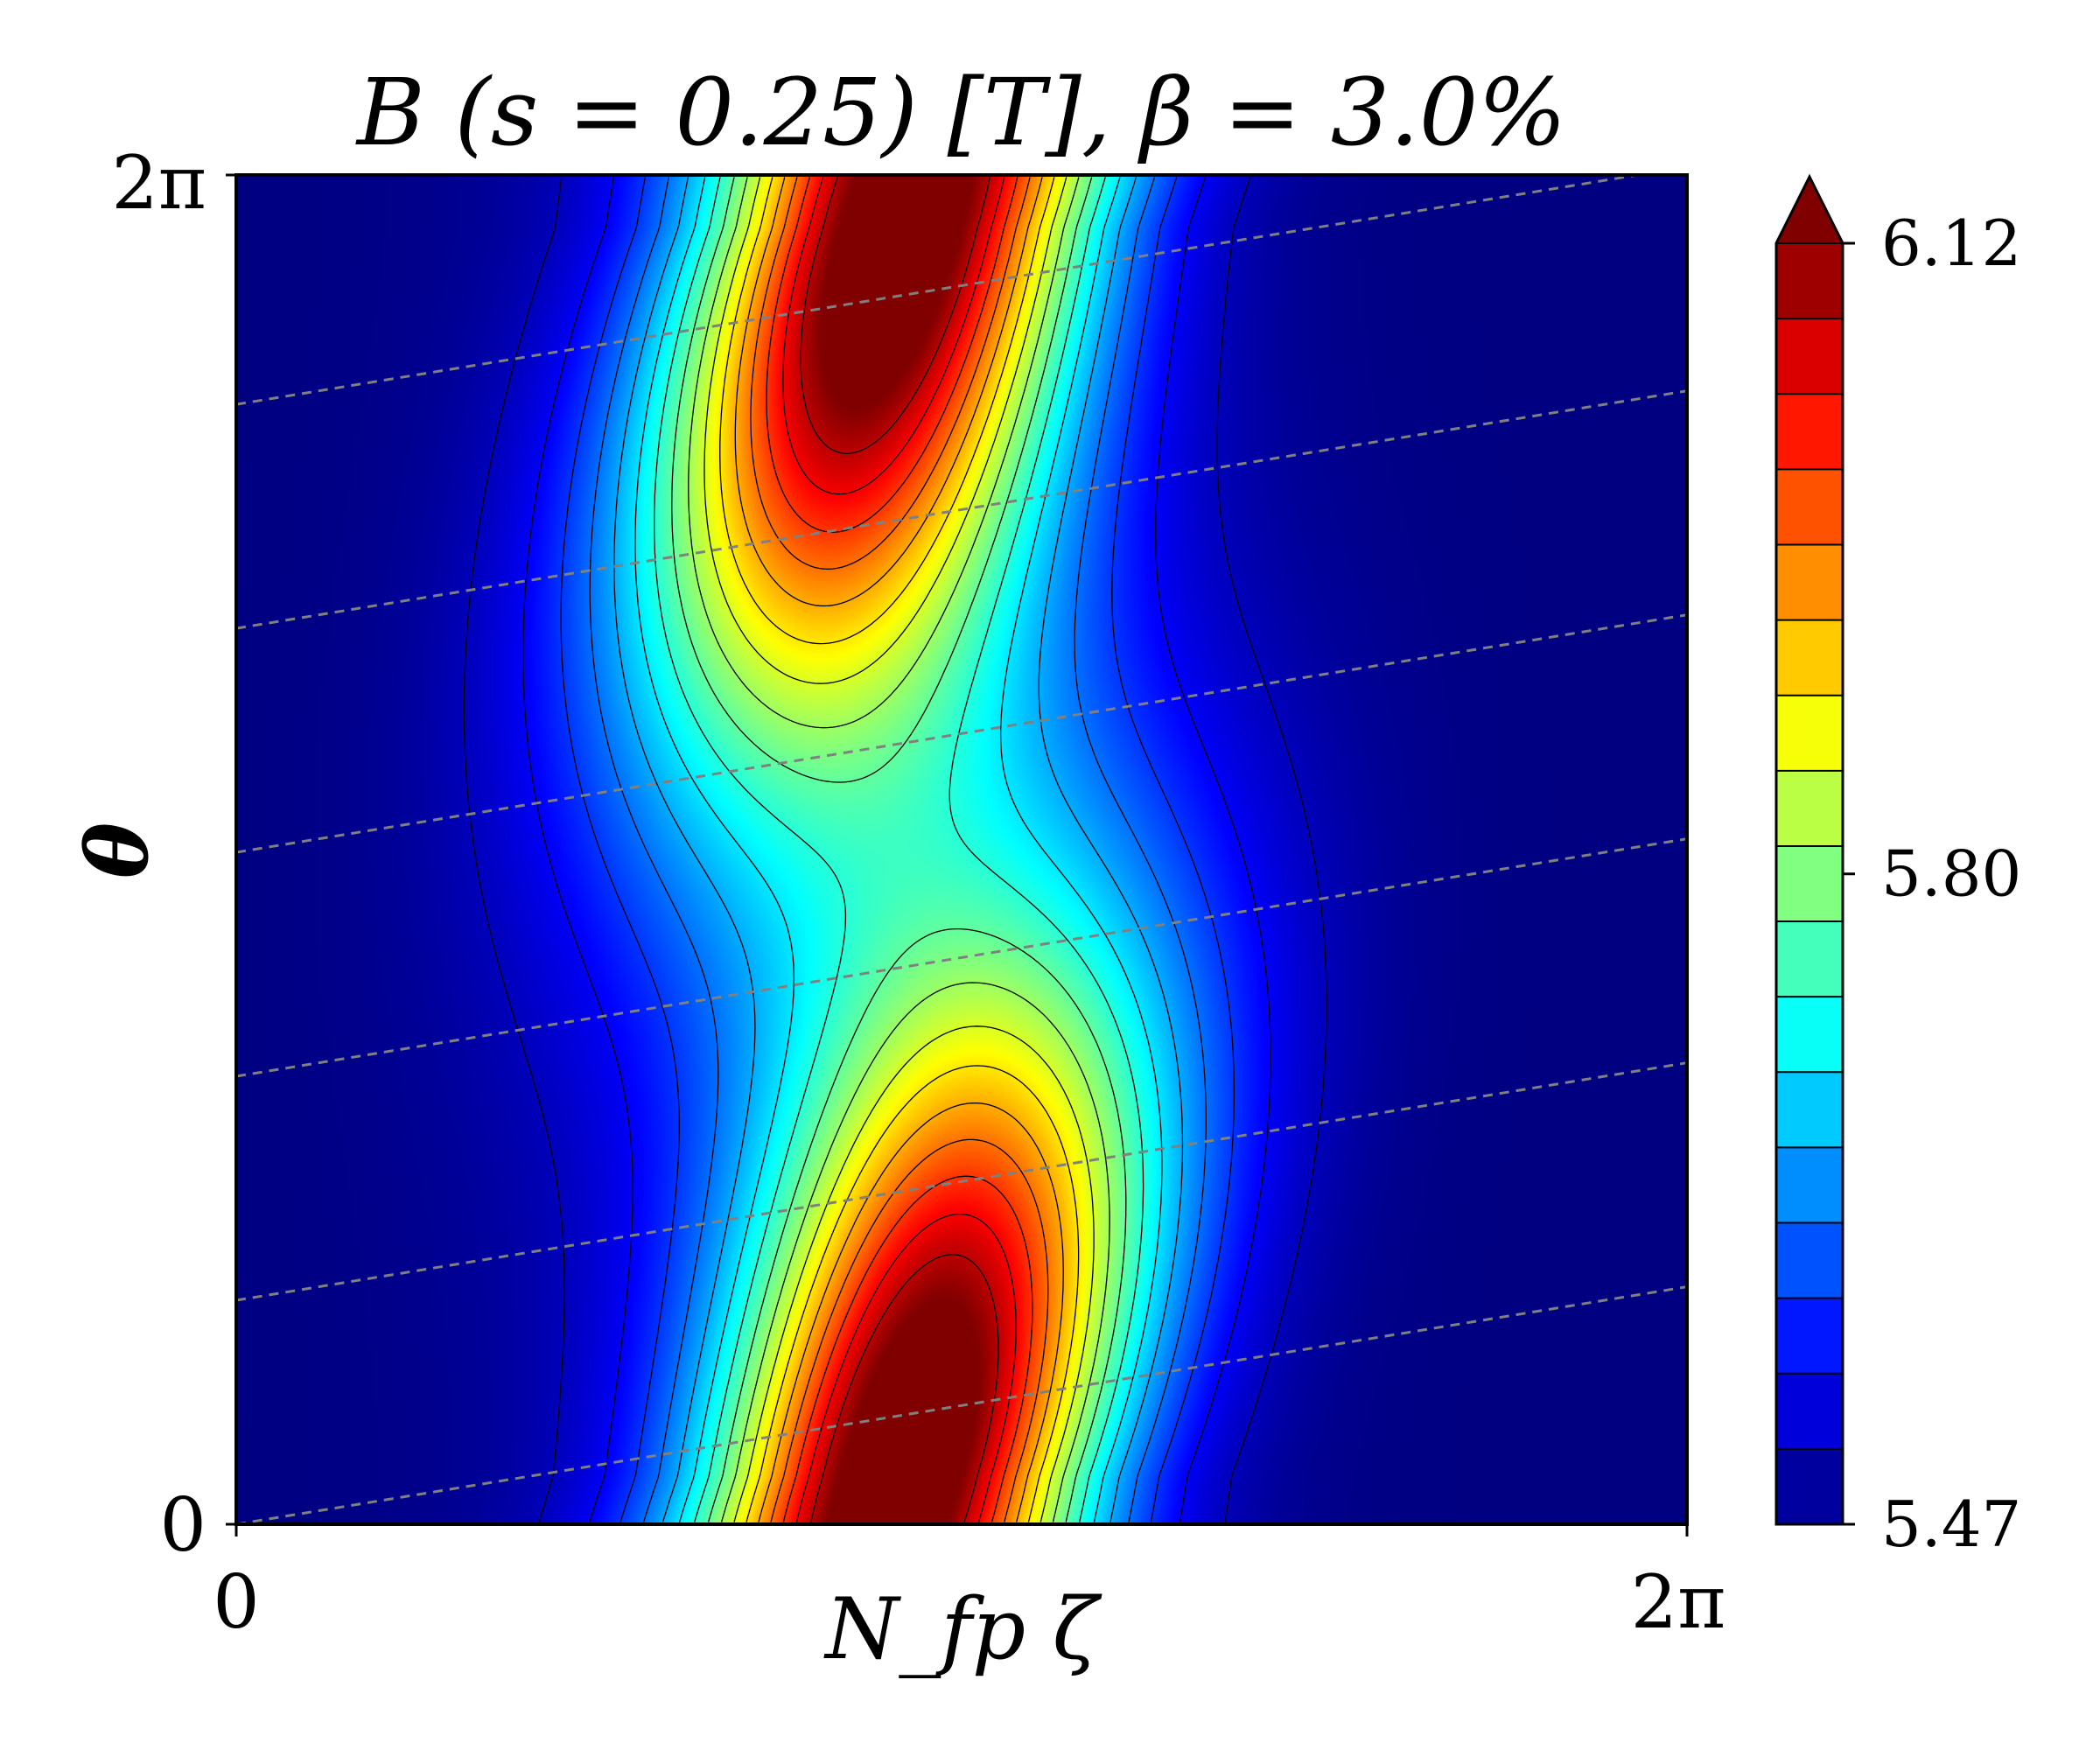 The image size is (2100, 1750). I want to click on chart-title: B (s = 0.25) [T], β = 3.0%, so click(960, 112).